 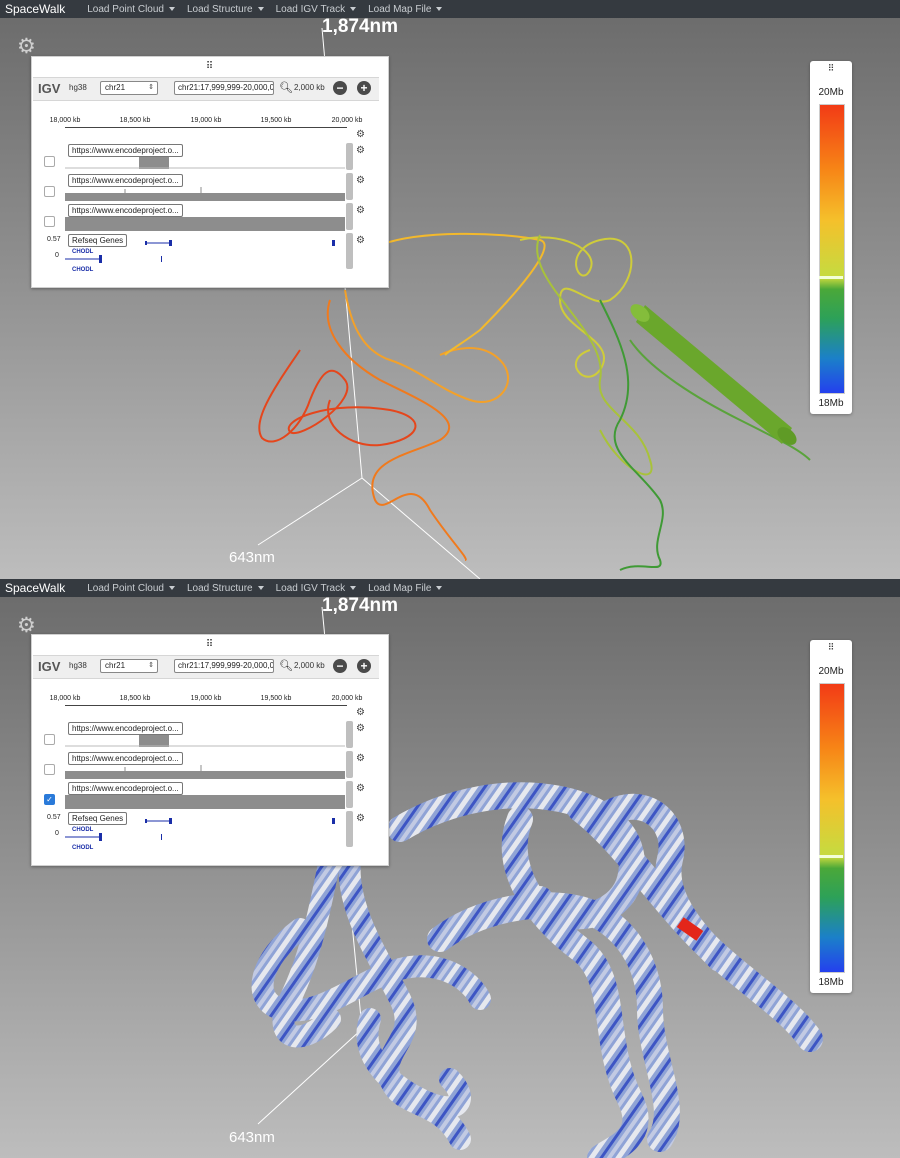 What do you see at coordinates (207, 795) in the screenshot?
I see `igv-track-row: ✓ https://www.encodeproject.o... ⚙` at bounding box center [207, 795].